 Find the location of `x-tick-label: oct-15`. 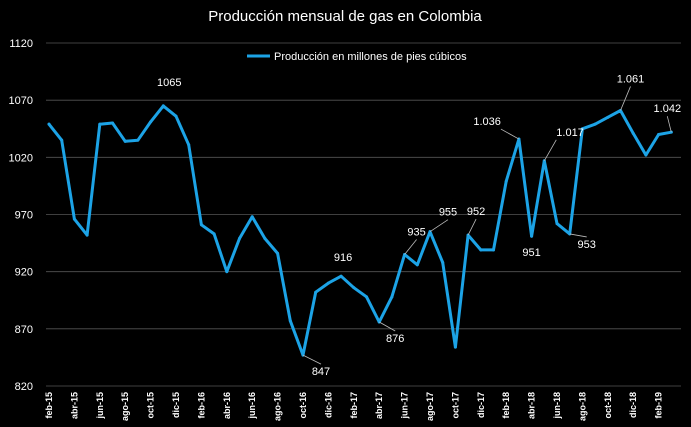

x-tick-label: oct-15 is located at coordinates (151, 405).